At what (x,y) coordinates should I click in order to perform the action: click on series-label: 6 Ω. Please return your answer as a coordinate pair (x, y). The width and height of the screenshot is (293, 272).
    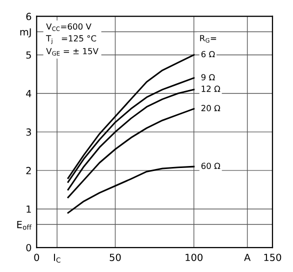
    Looking at the image, I should click on (208, 54).